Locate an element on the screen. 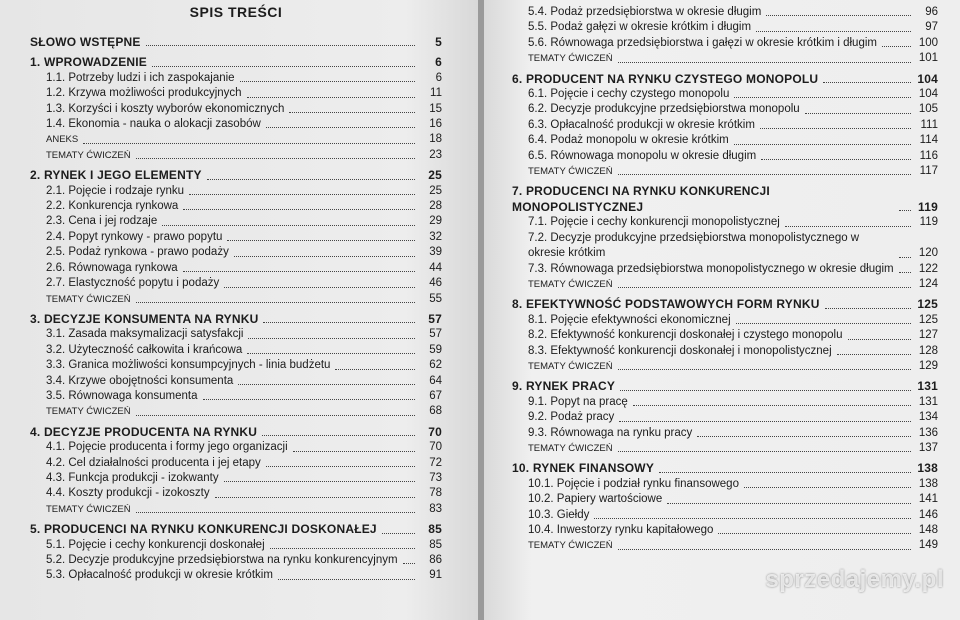 The image size is (960, 620). entry-label: 6.1. Pojęcie i cechy czystego monopolu is located at coordinates (629, 94).